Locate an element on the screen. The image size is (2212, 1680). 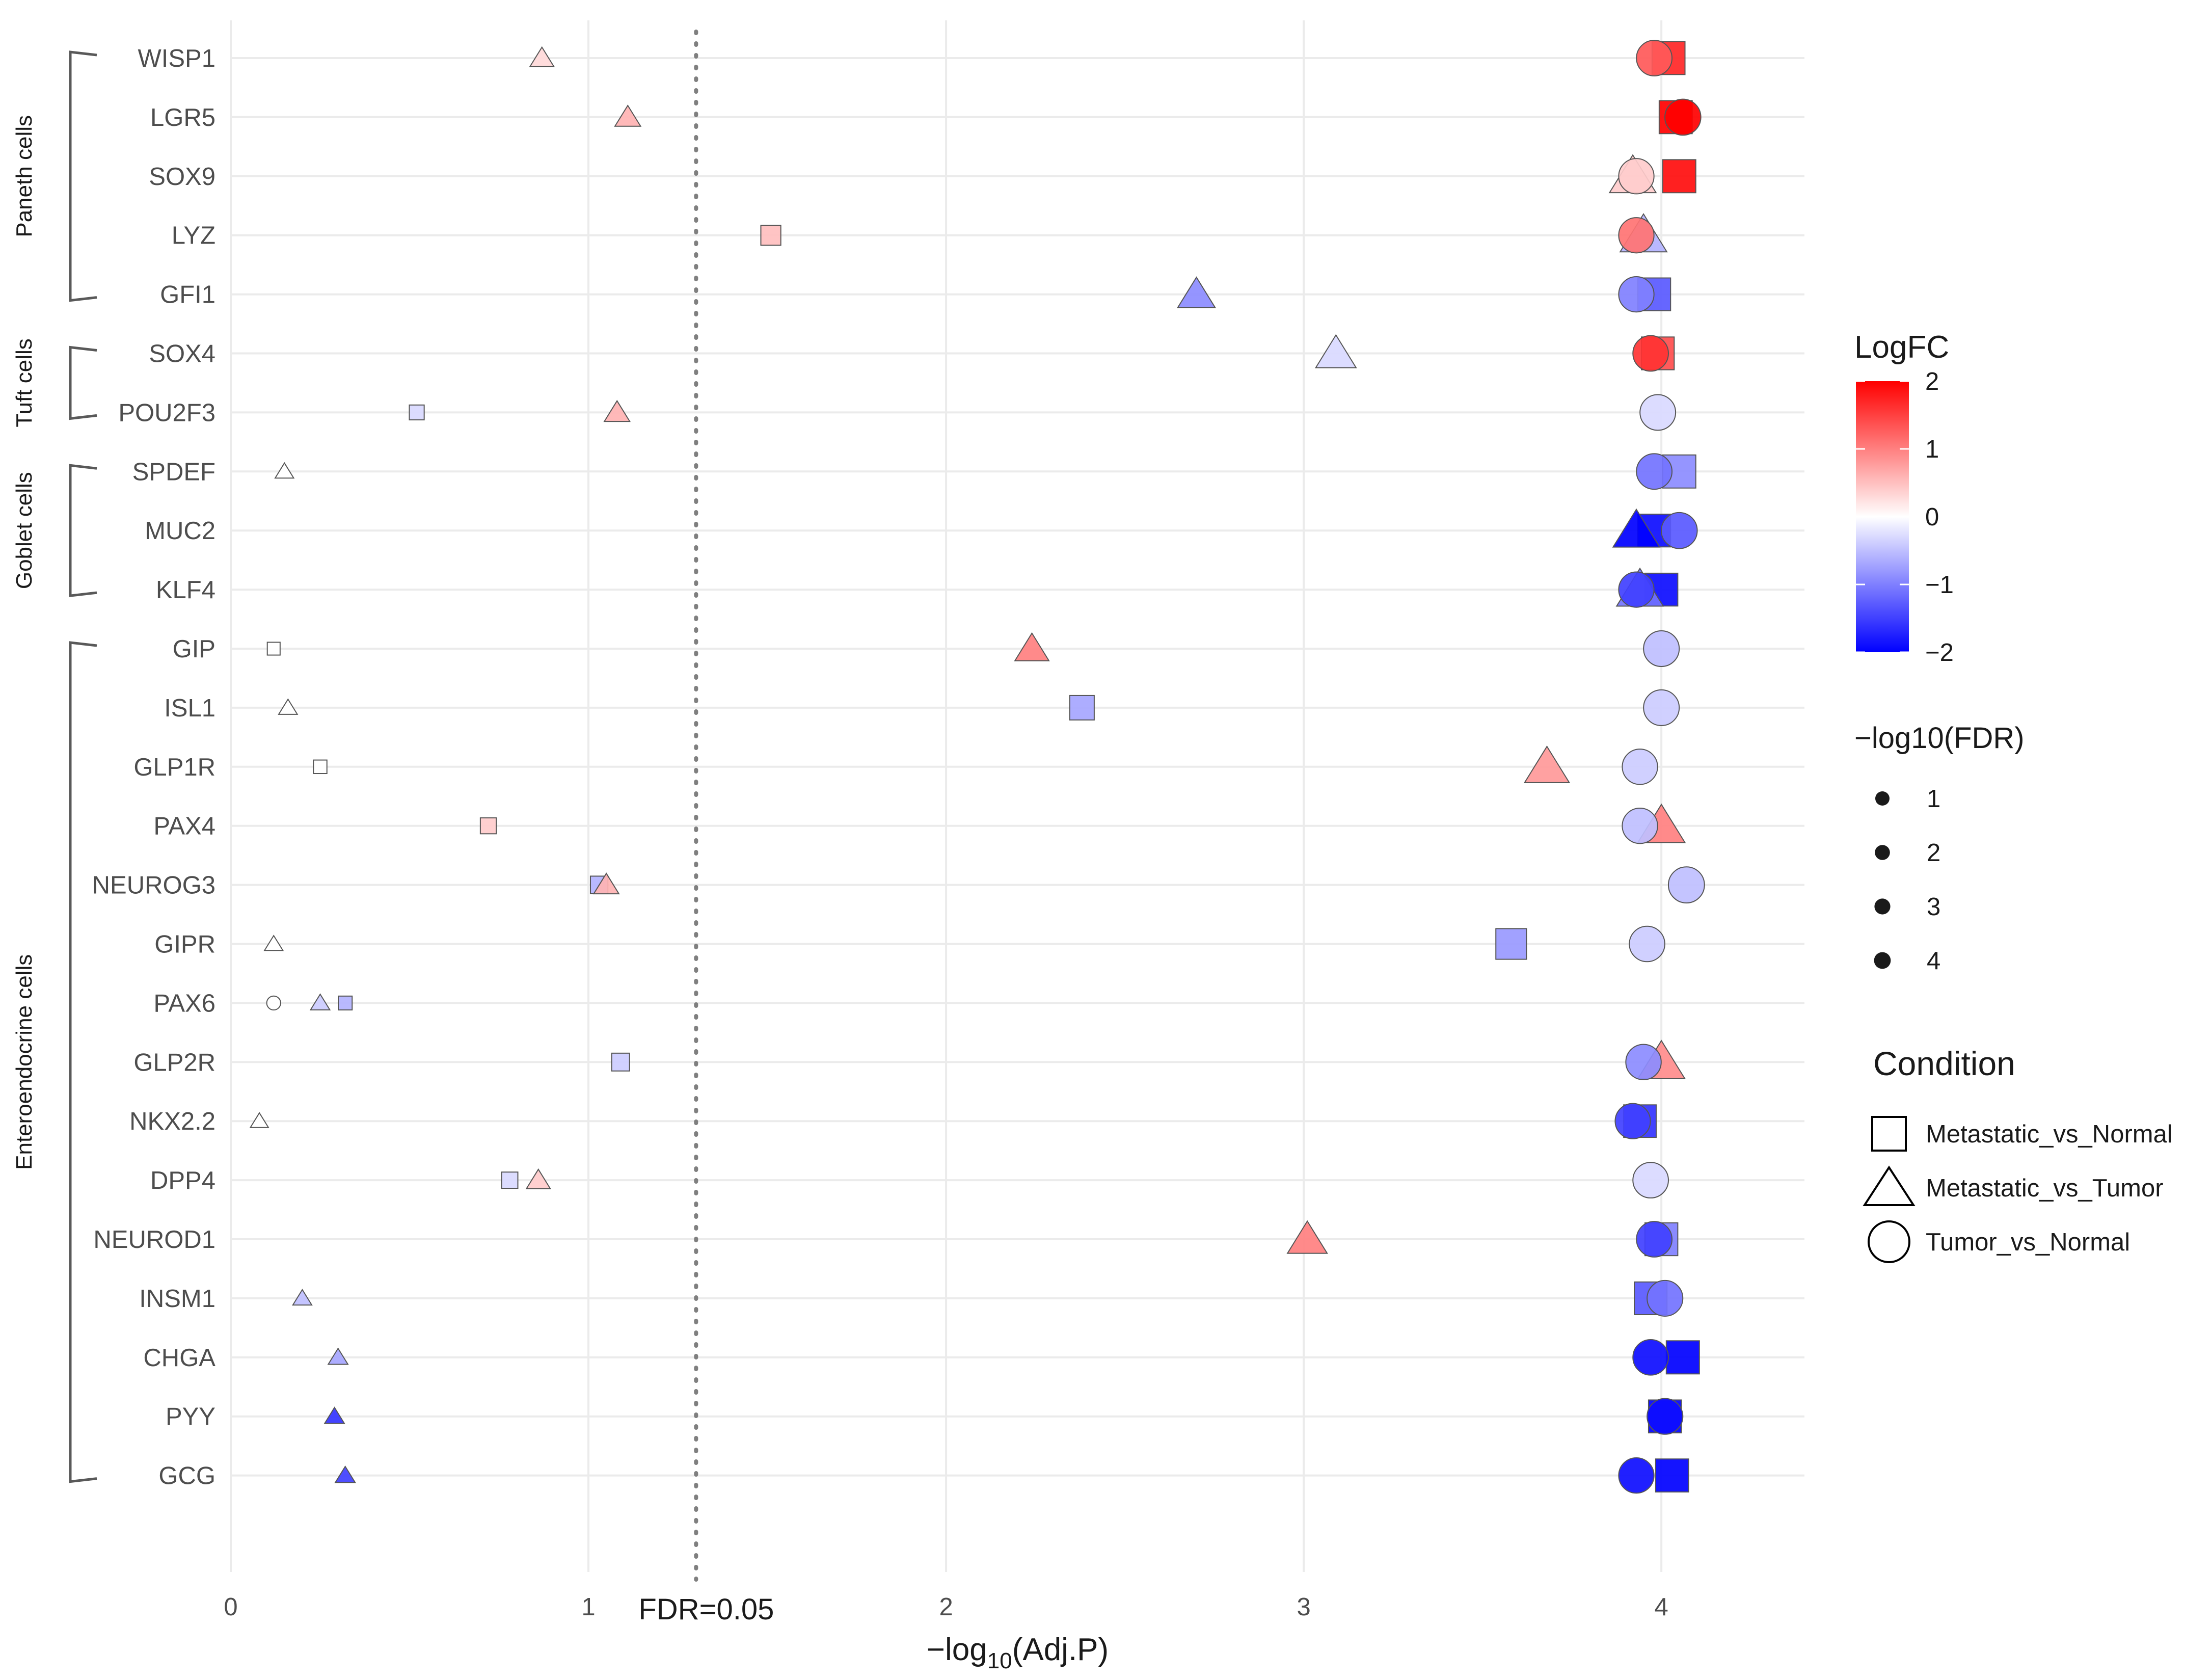
gene-label: MUC2 is located at coordinates (180, 531).